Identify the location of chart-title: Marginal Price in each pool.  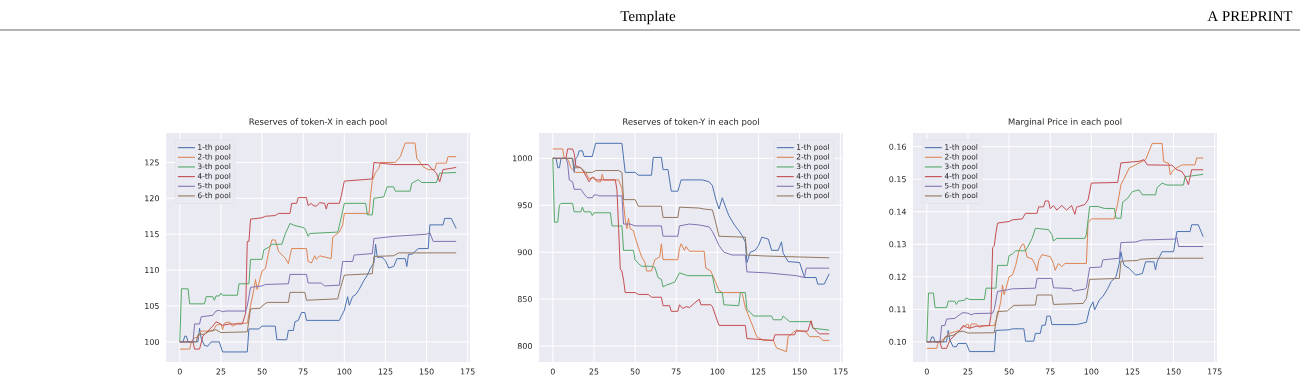
(1065, 122).